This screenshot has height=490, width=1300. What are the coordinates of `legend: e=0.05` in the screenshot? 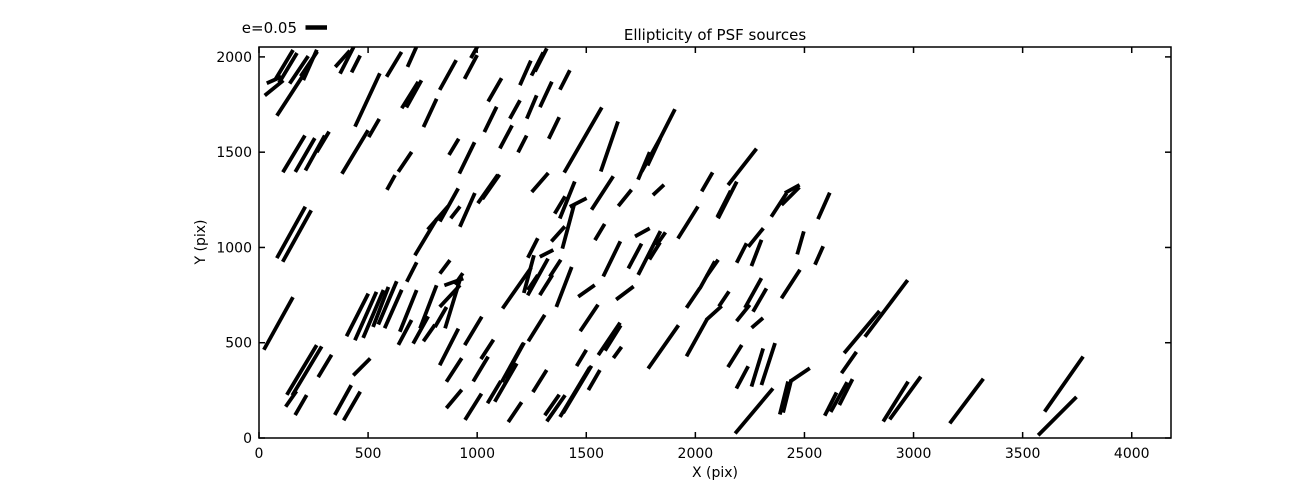 It's located at (284, 28).